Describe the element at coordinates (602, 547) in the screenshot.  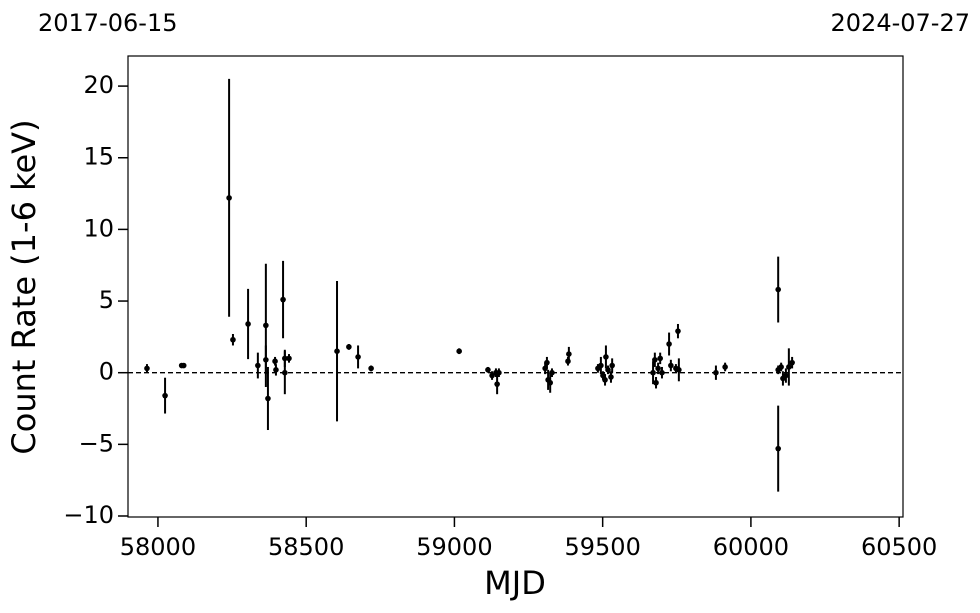
I see `x-tick-label: 59500` at that location.